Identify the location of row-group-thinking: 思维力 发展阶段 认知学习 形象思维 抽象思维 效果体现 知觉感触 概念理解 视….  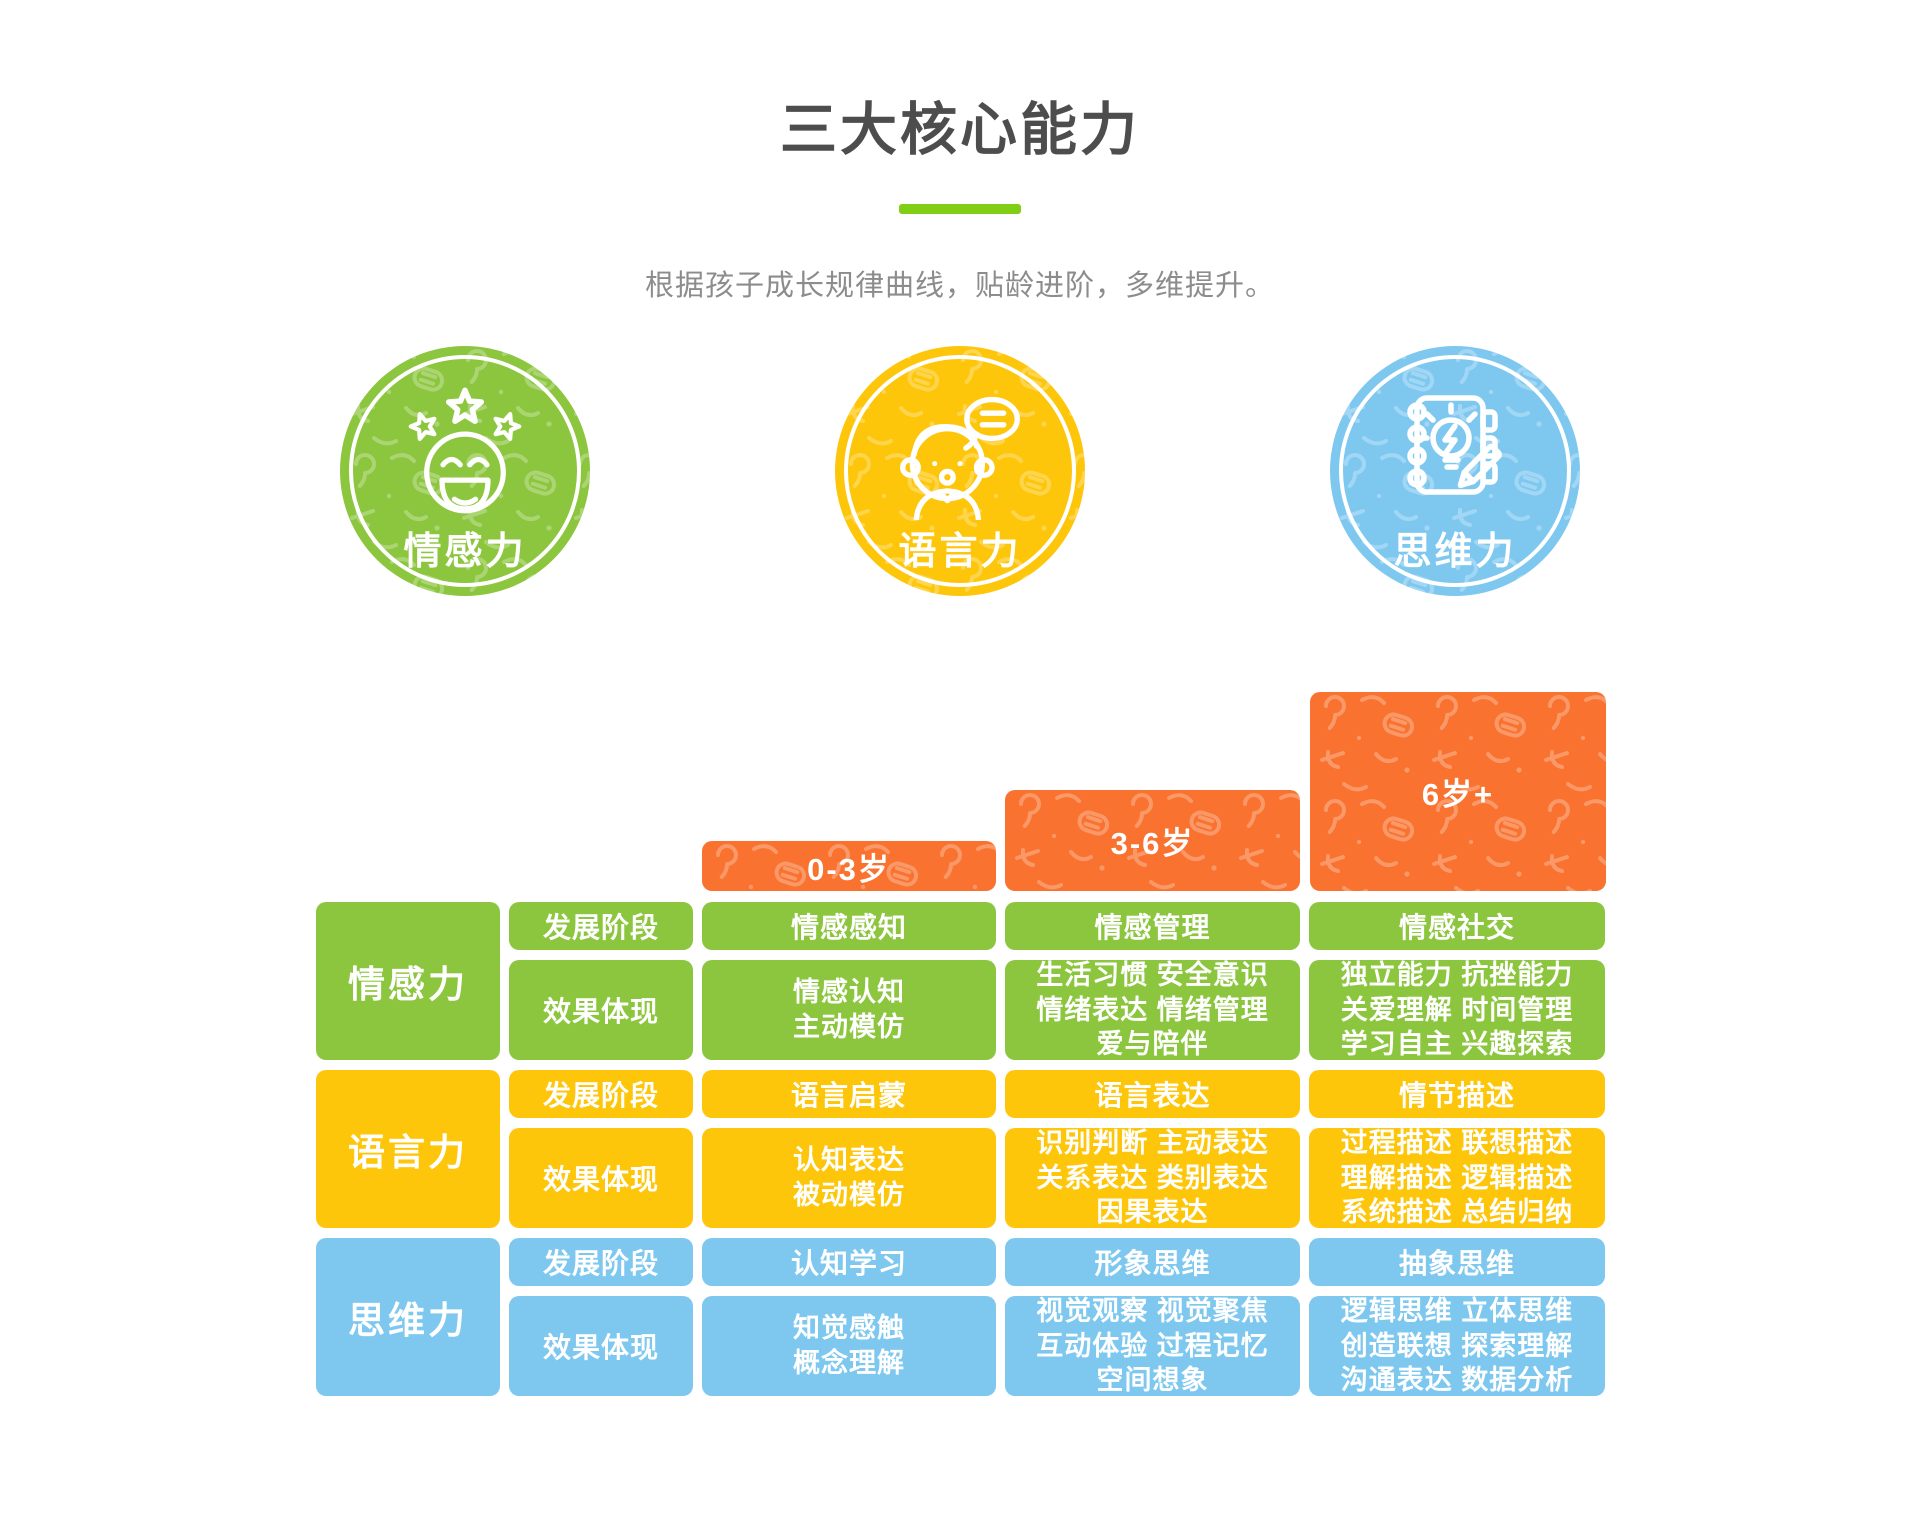
(960, 1317).